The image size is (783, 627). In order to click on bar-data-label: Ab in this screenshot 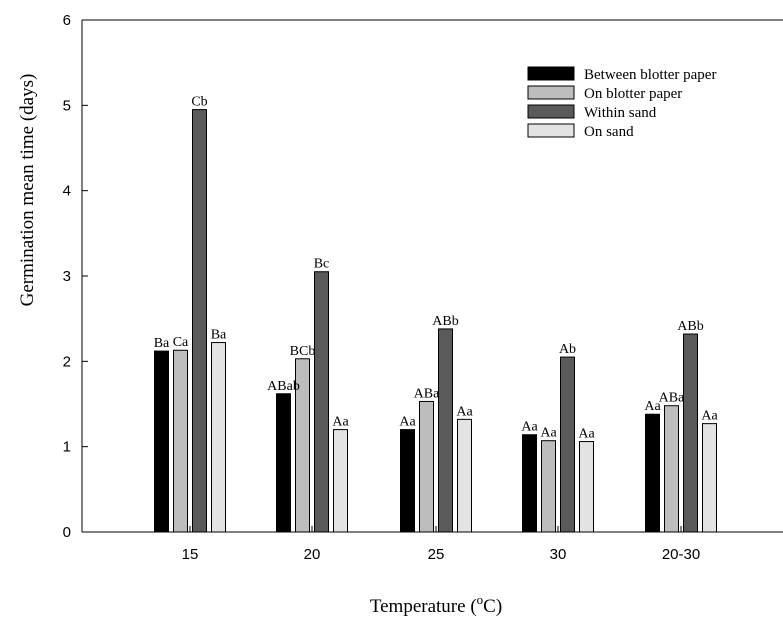, I will do `click(567, 349)`.